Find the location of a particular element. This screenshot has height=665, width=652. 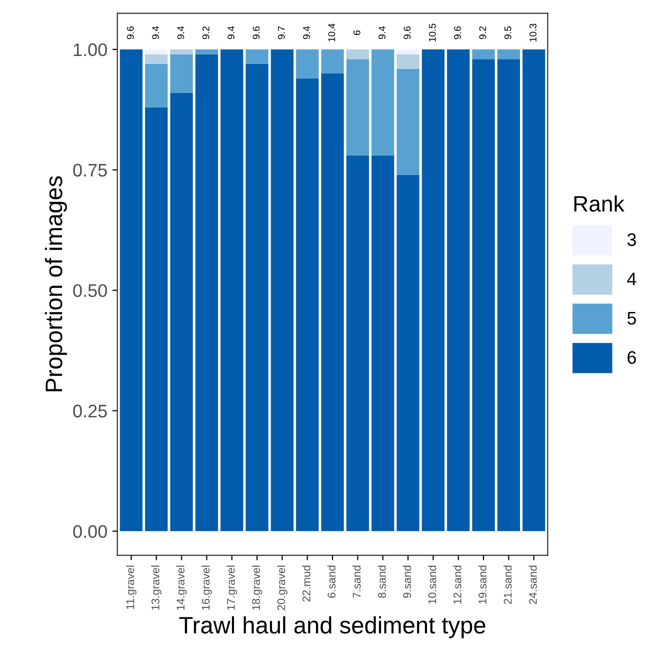

x-tick-label: 8.sand is located at coordinates (382, 582).